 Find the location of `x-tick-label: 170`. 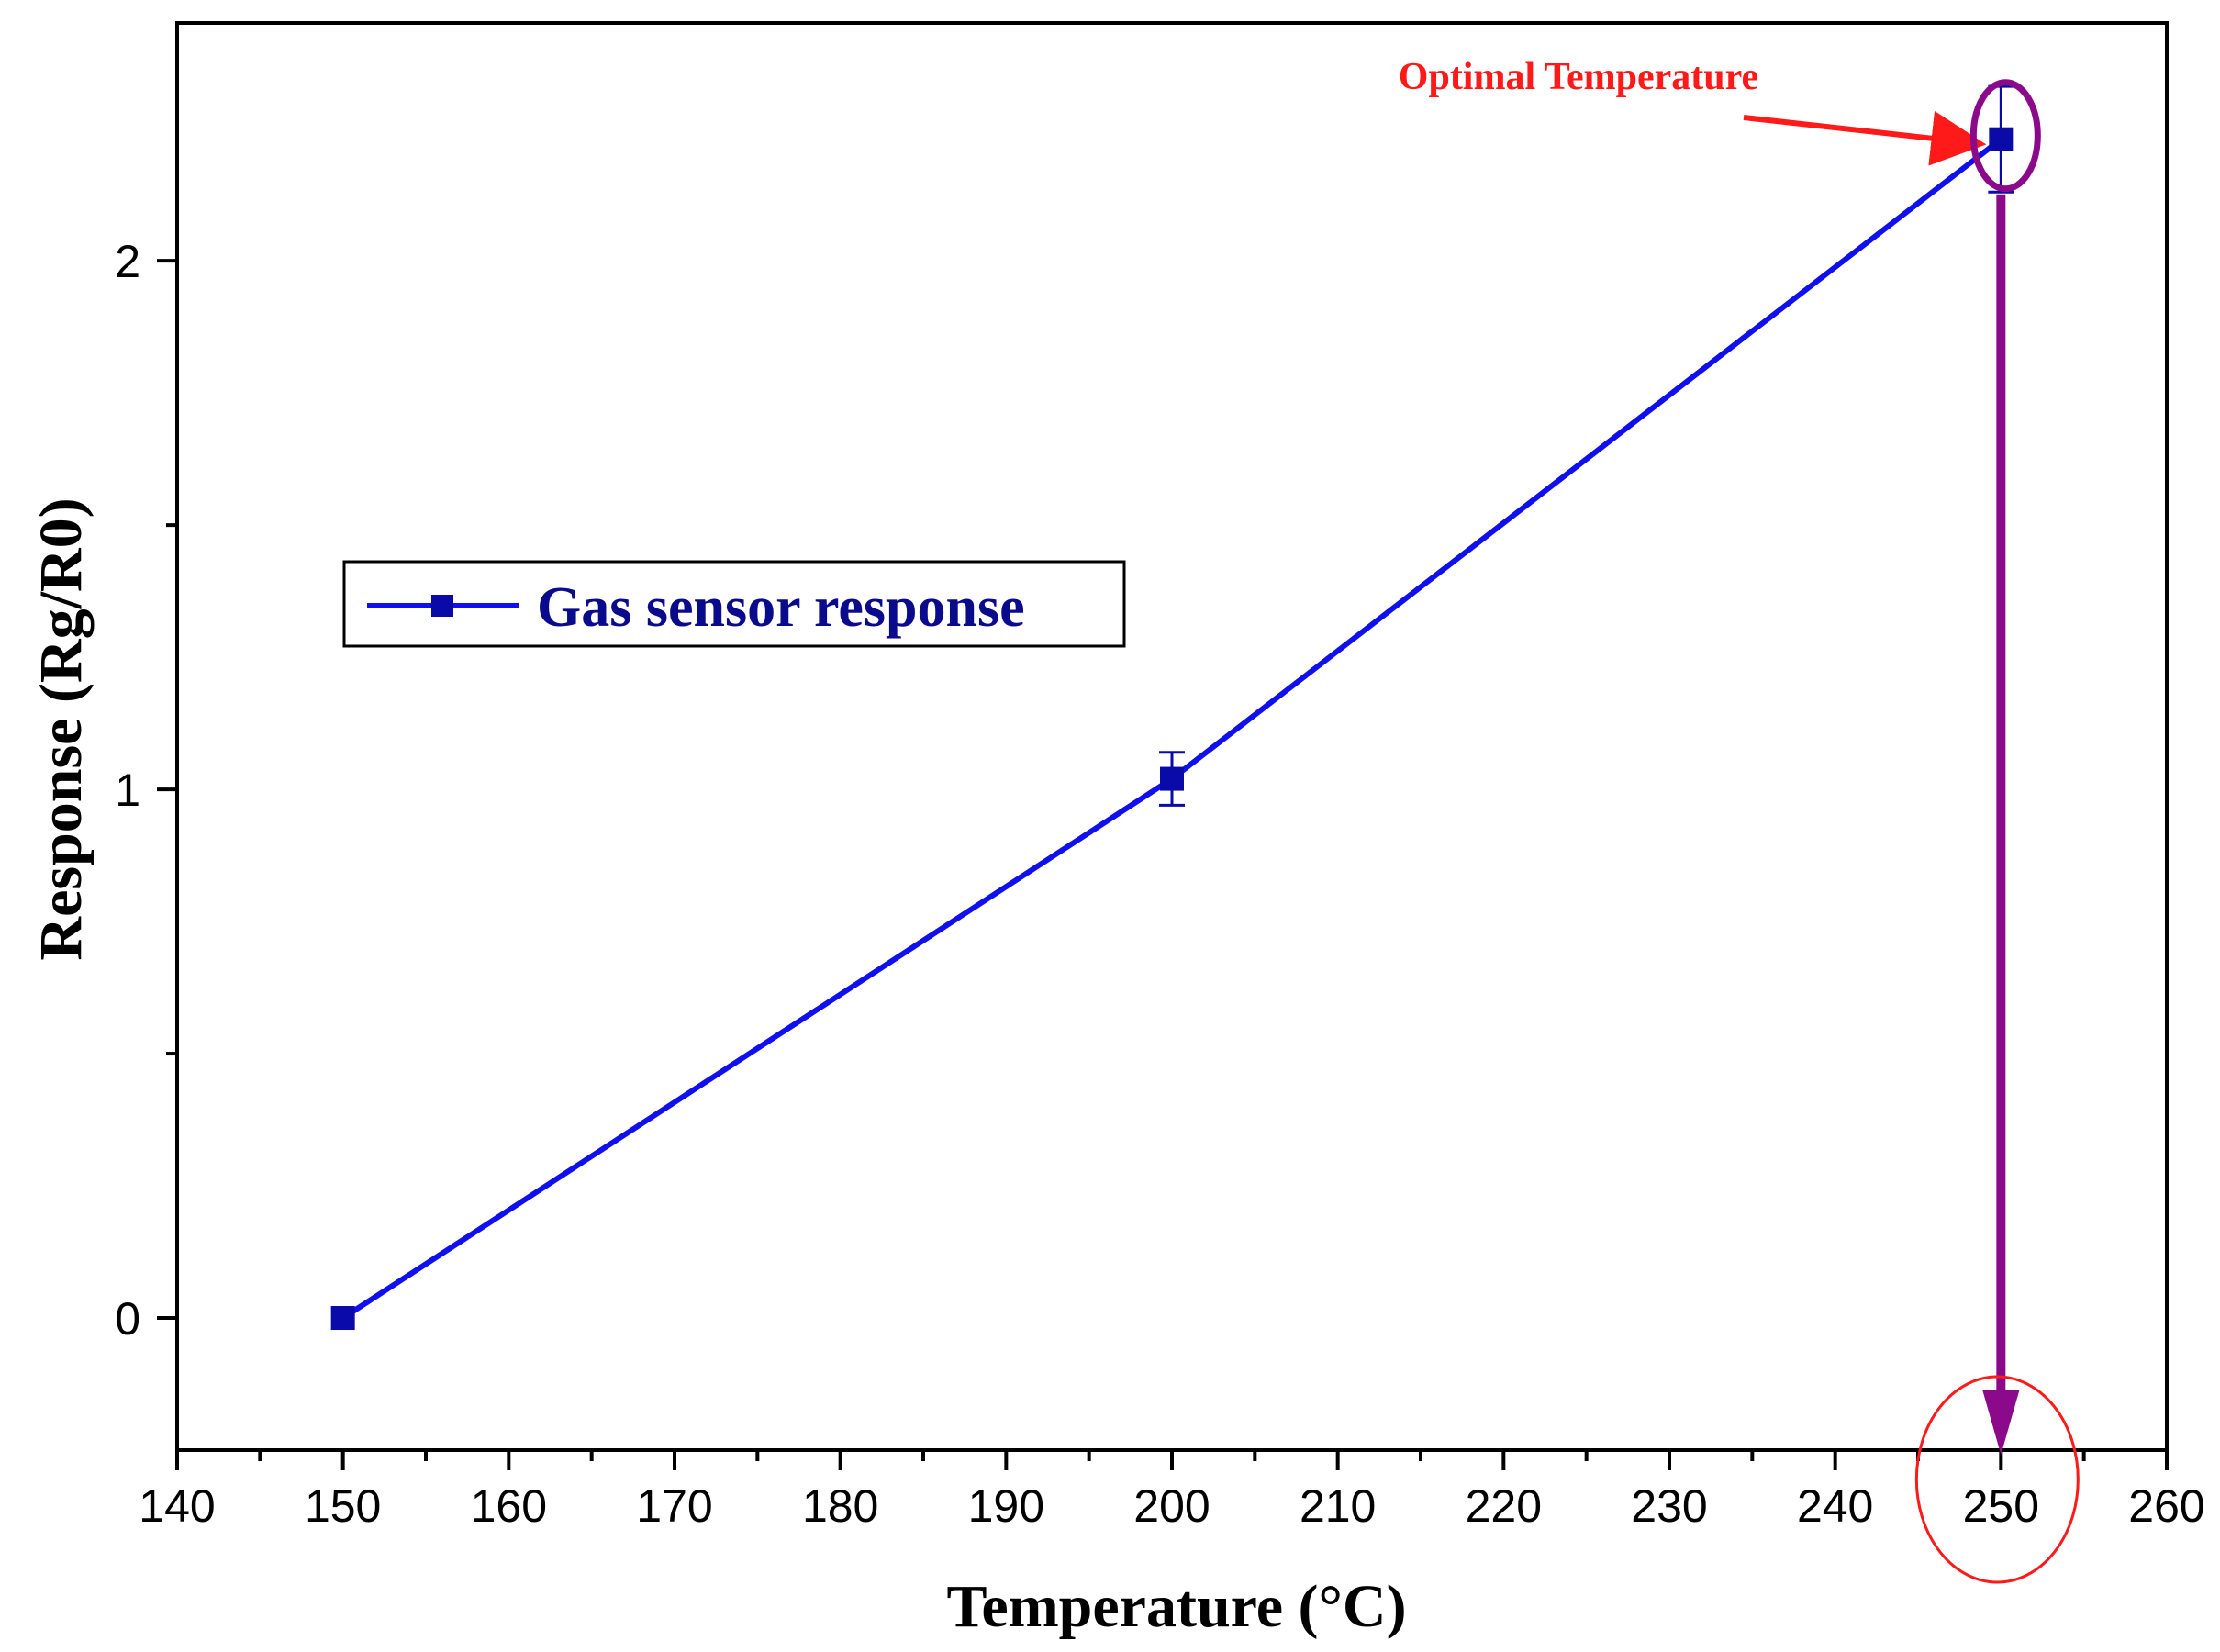

x-tick-label: 170 is located at coordinates (674, 1506).